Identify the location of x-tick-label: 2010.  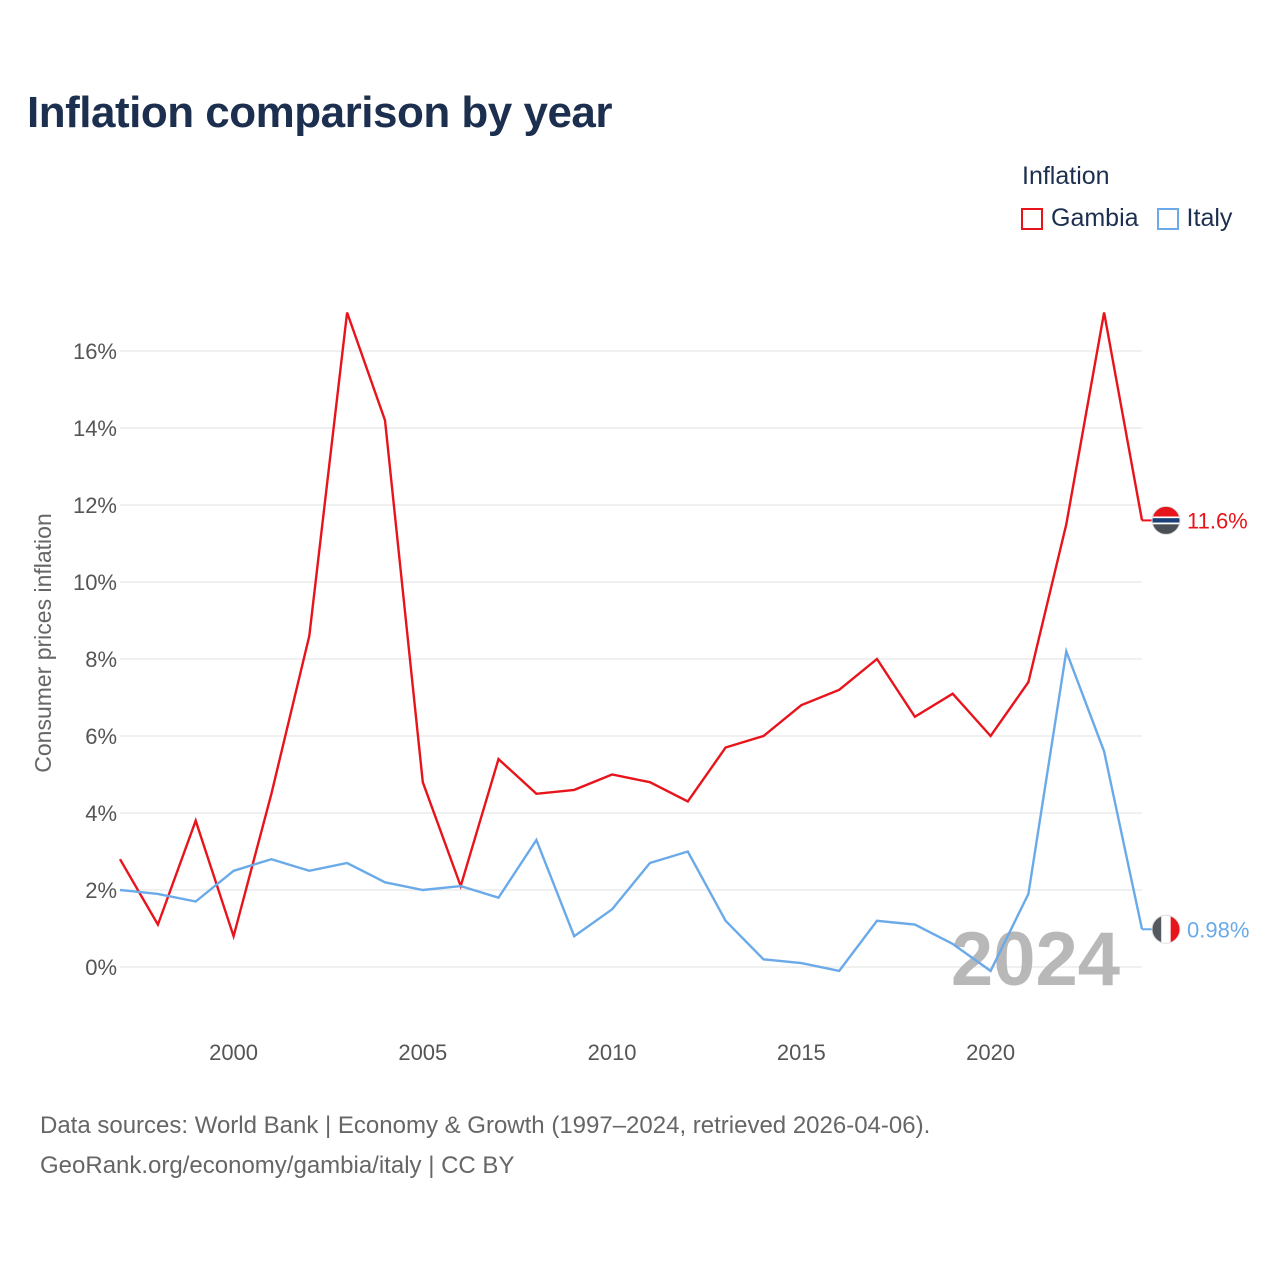
(612, 1052).